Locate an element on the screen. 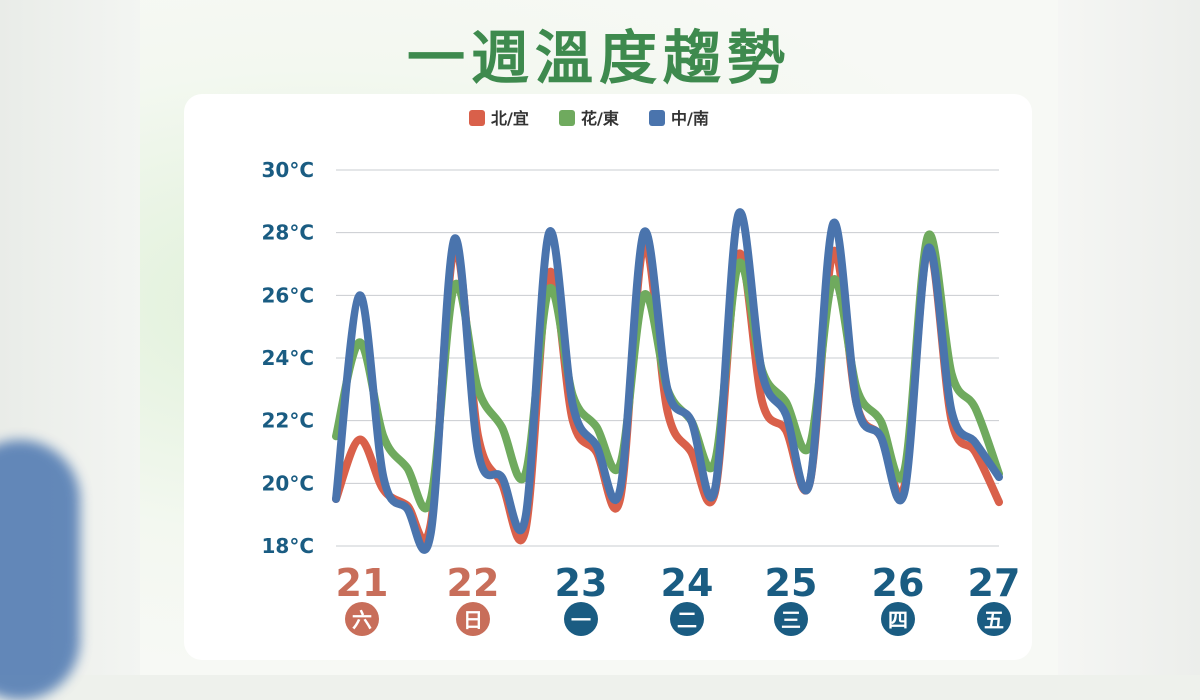  right-background-strip is located at coordinates (1129, 337).